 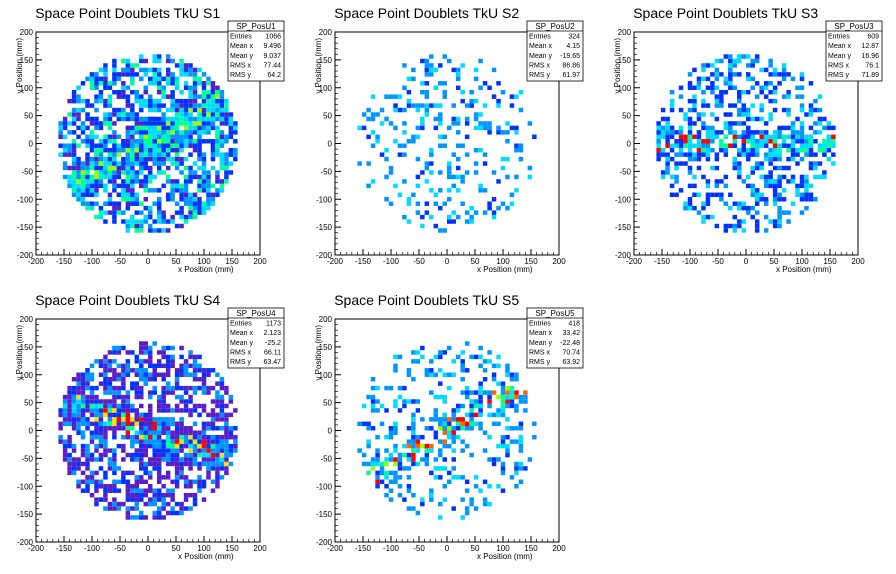 What do you see at coordinates (272, 65) in the screenshot?
I see `stats-value: 77.44` at bounding box center [272, 65].